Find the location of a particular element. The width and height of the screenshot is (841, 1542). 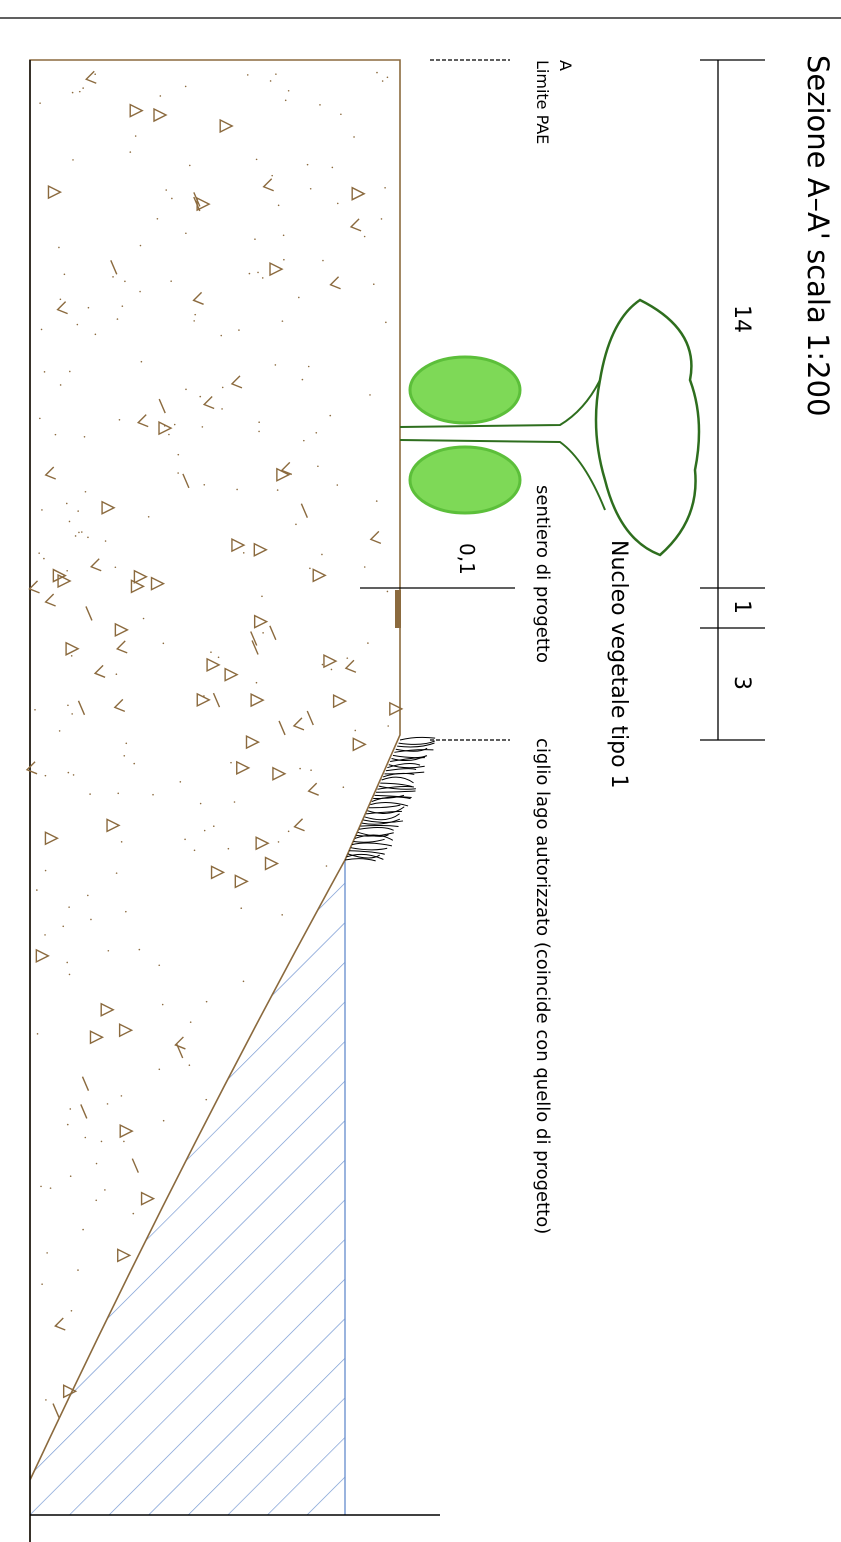

path-label: sentiero di progetto is located at coordinates (542, 574).